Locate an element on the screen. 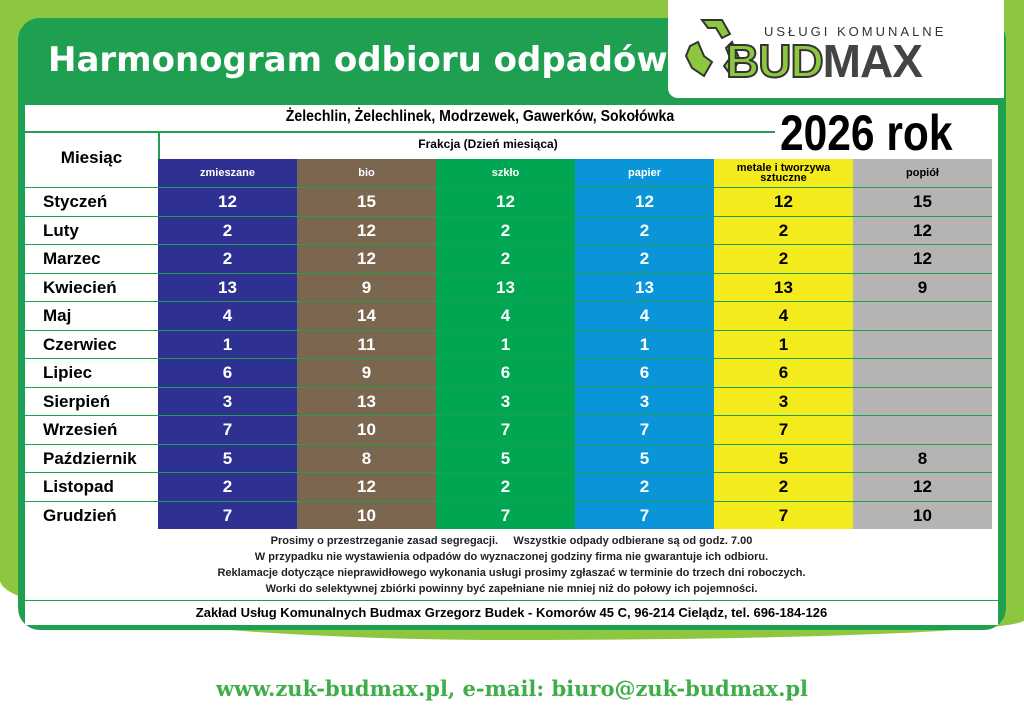 The image size is (1024, 716). table-row: Marzec 2 12 2 2 2 12 is located at coordinates (508, 258).